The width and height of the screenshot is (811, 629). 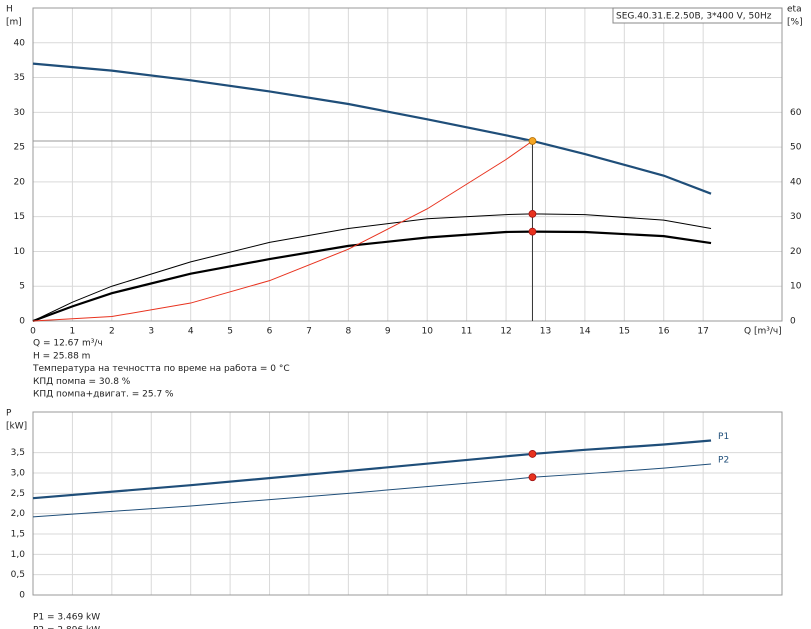 I want to click on x-tick-label: 4, so click(x=191, y=332).